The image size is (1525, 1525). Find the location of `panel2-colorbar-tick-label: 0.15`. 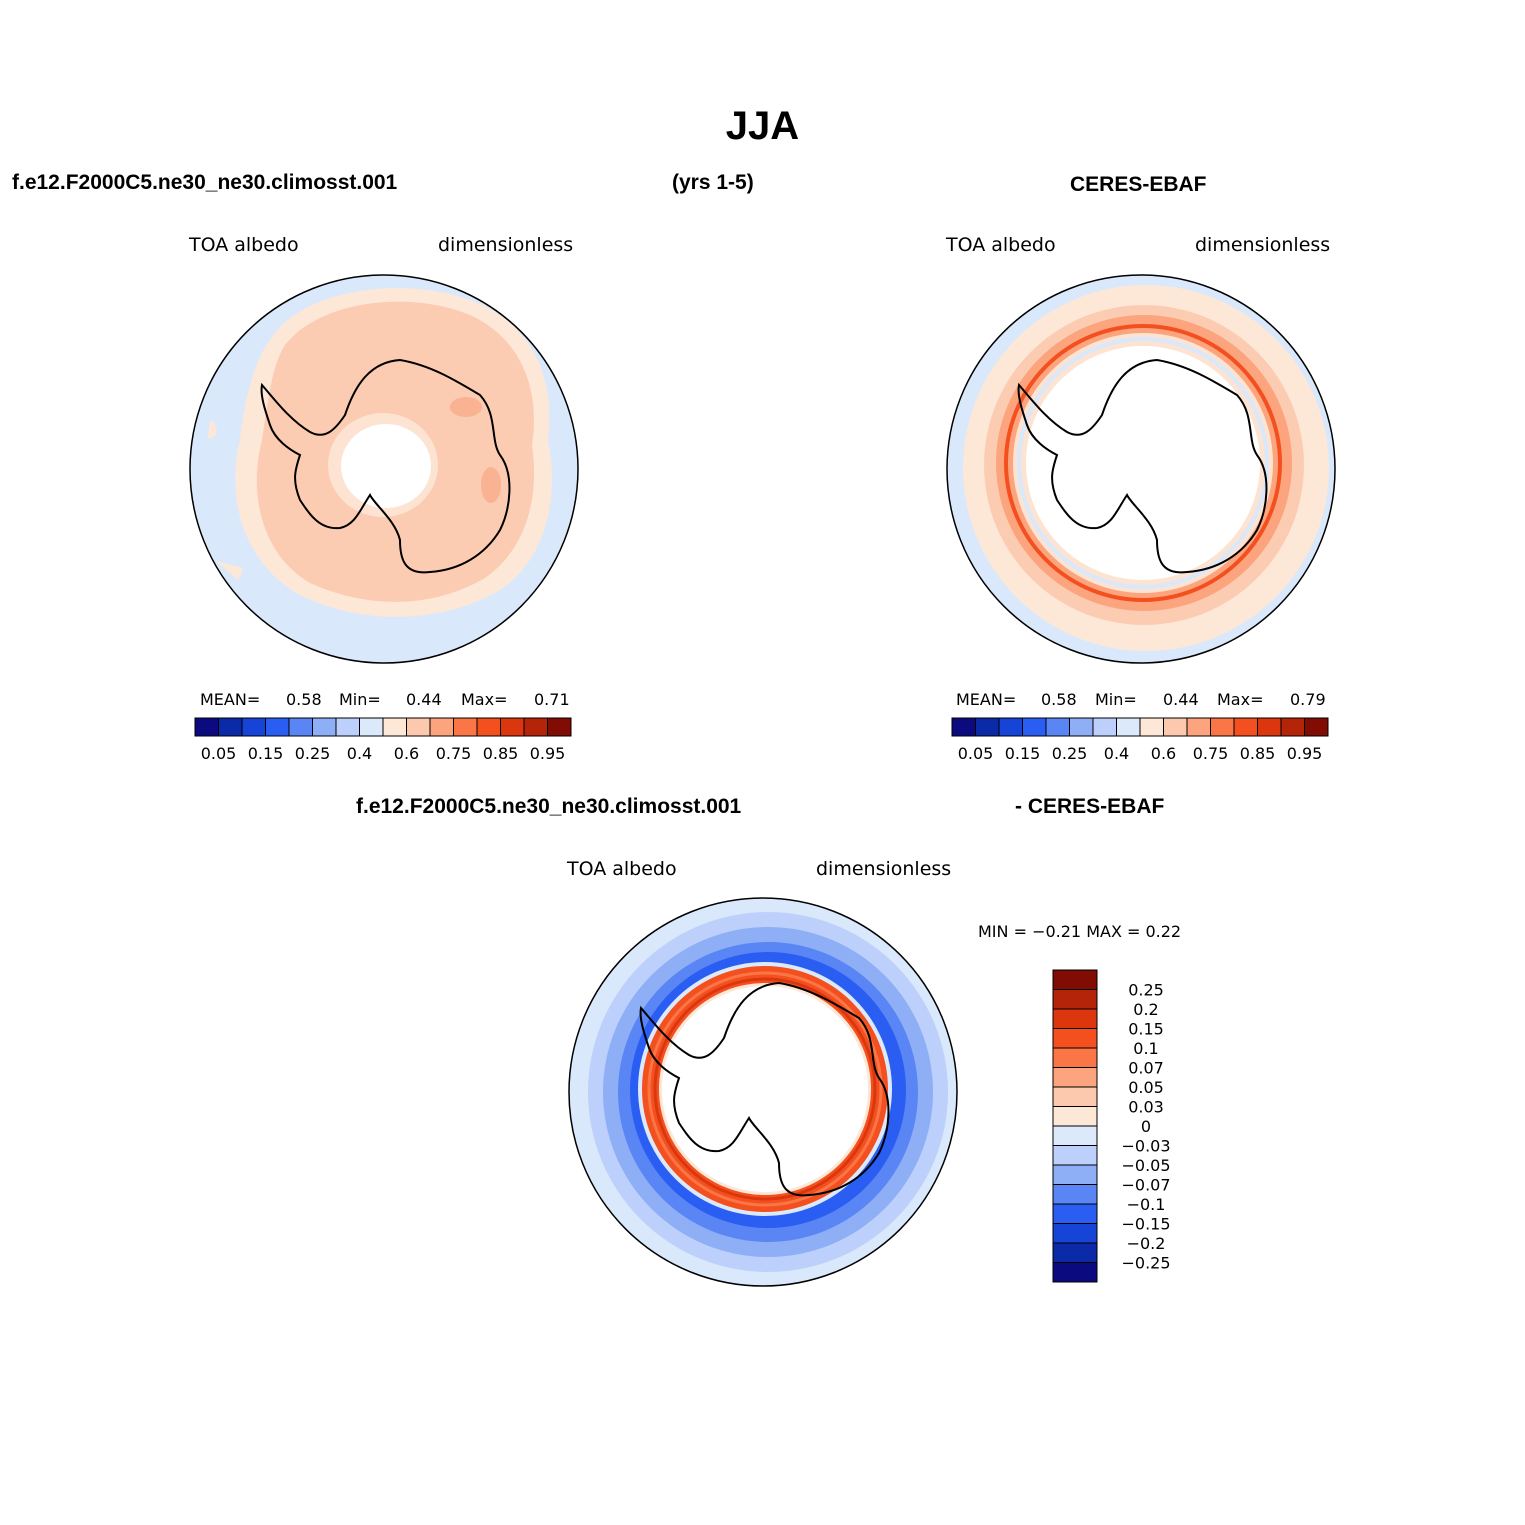

panel2-colorbar-tick-label: 0.15 is located at coordinates (1023, 753).